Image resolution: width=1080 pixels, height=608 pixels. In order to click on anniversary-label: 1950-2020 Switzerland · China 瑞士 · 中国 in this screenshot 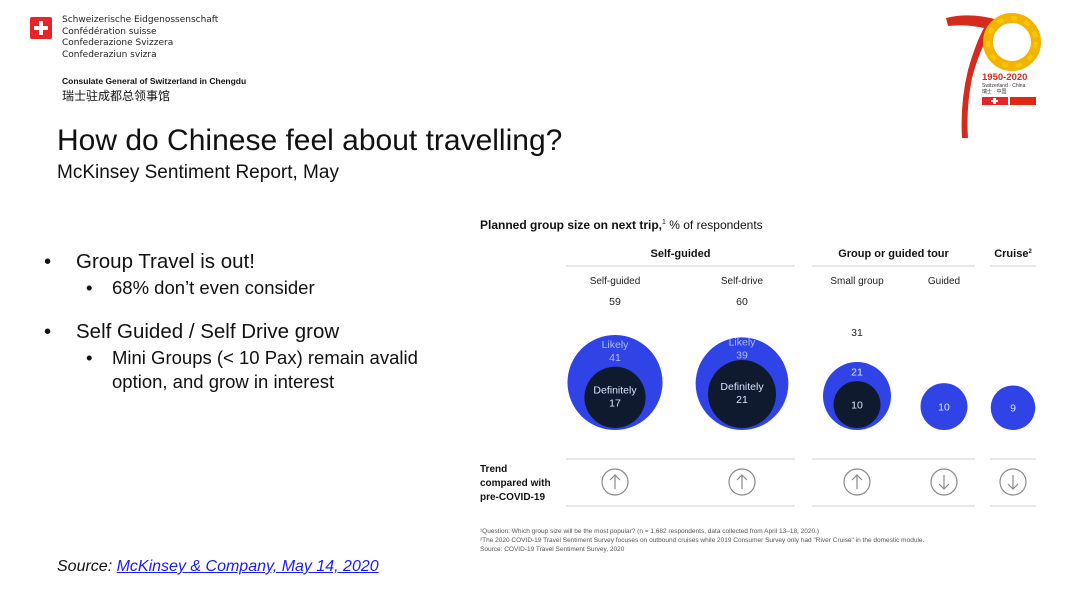, I will do `click(1014, 88)`.